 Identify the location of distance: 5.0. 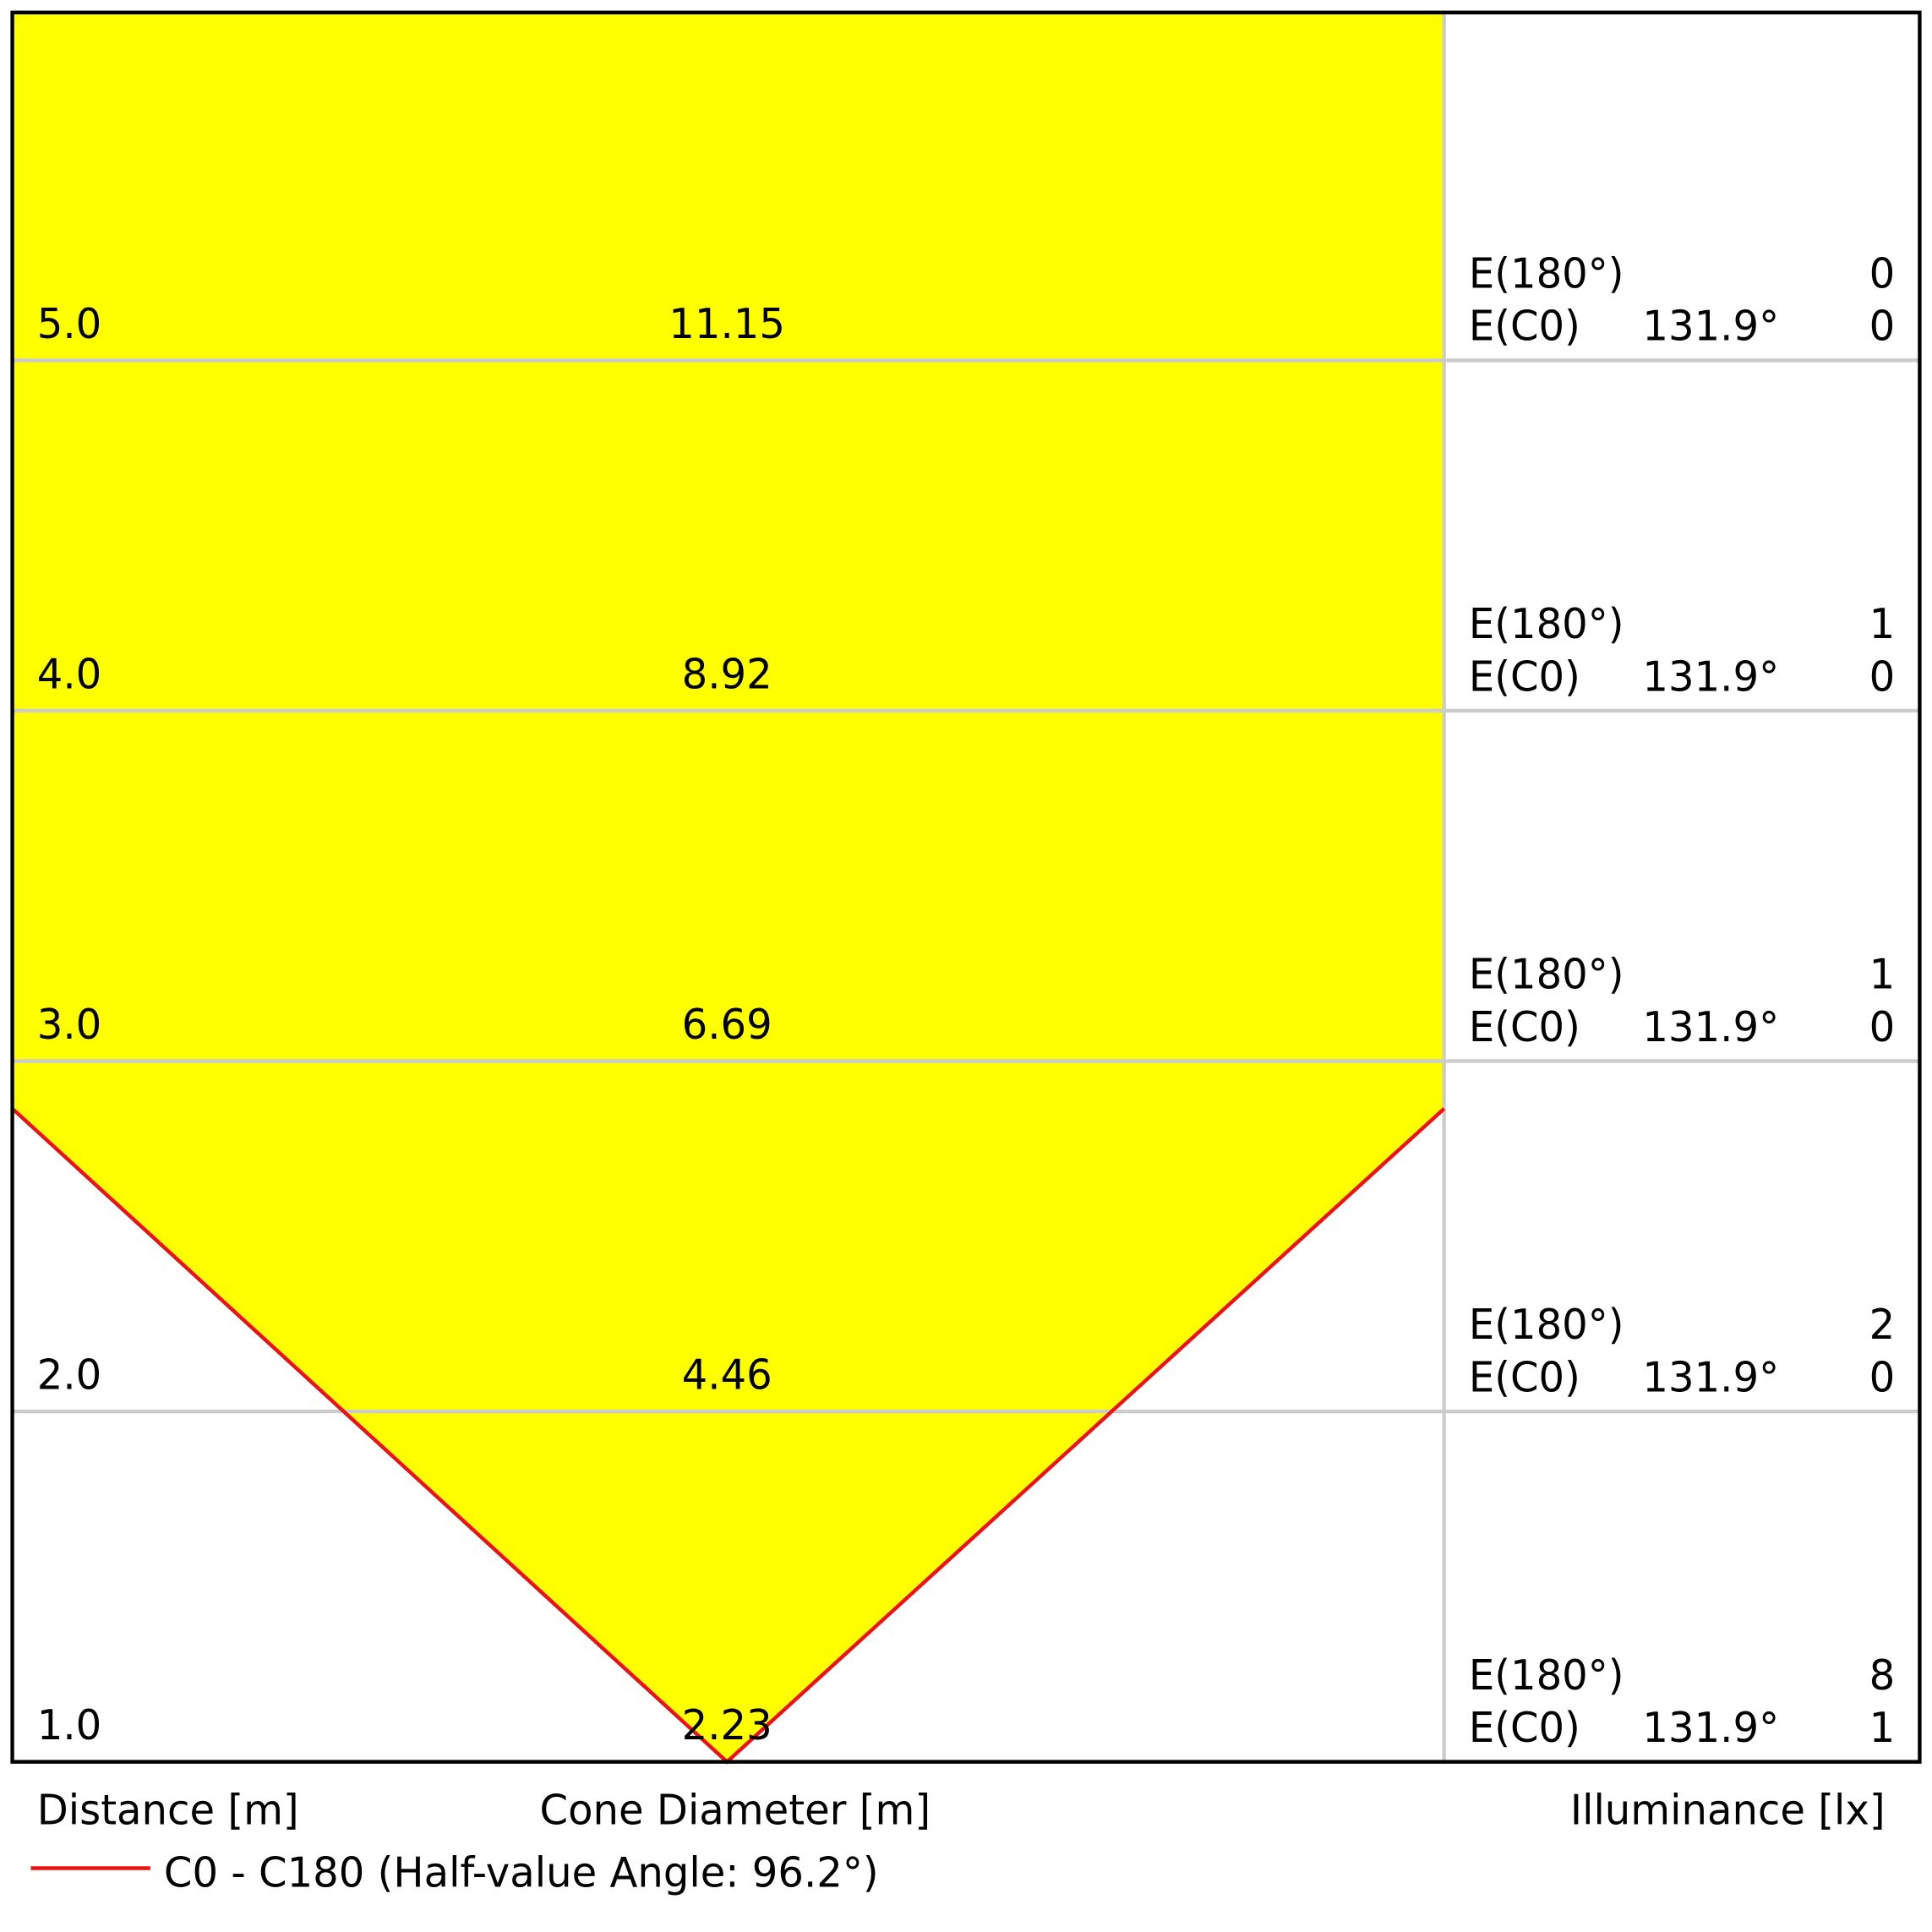
(69, 323).